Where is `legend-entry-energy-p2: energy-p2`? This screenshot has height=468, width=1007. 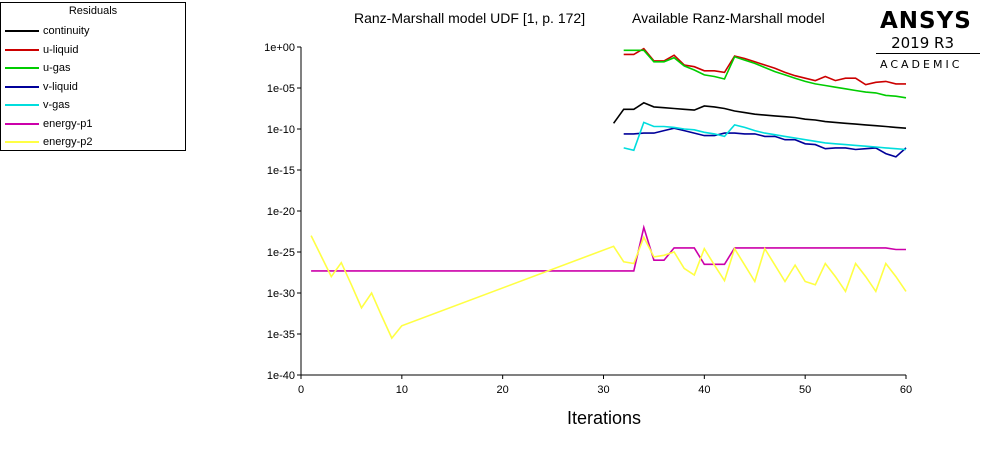
legend-entry-energy-p2: energy-p2 is located at coordinates (49, 142).